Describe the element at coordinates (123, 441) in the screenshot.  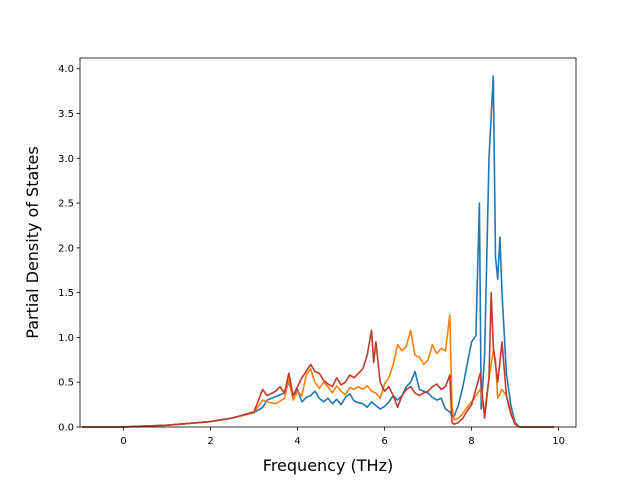
I see `x-tick-label: 0` at that location.